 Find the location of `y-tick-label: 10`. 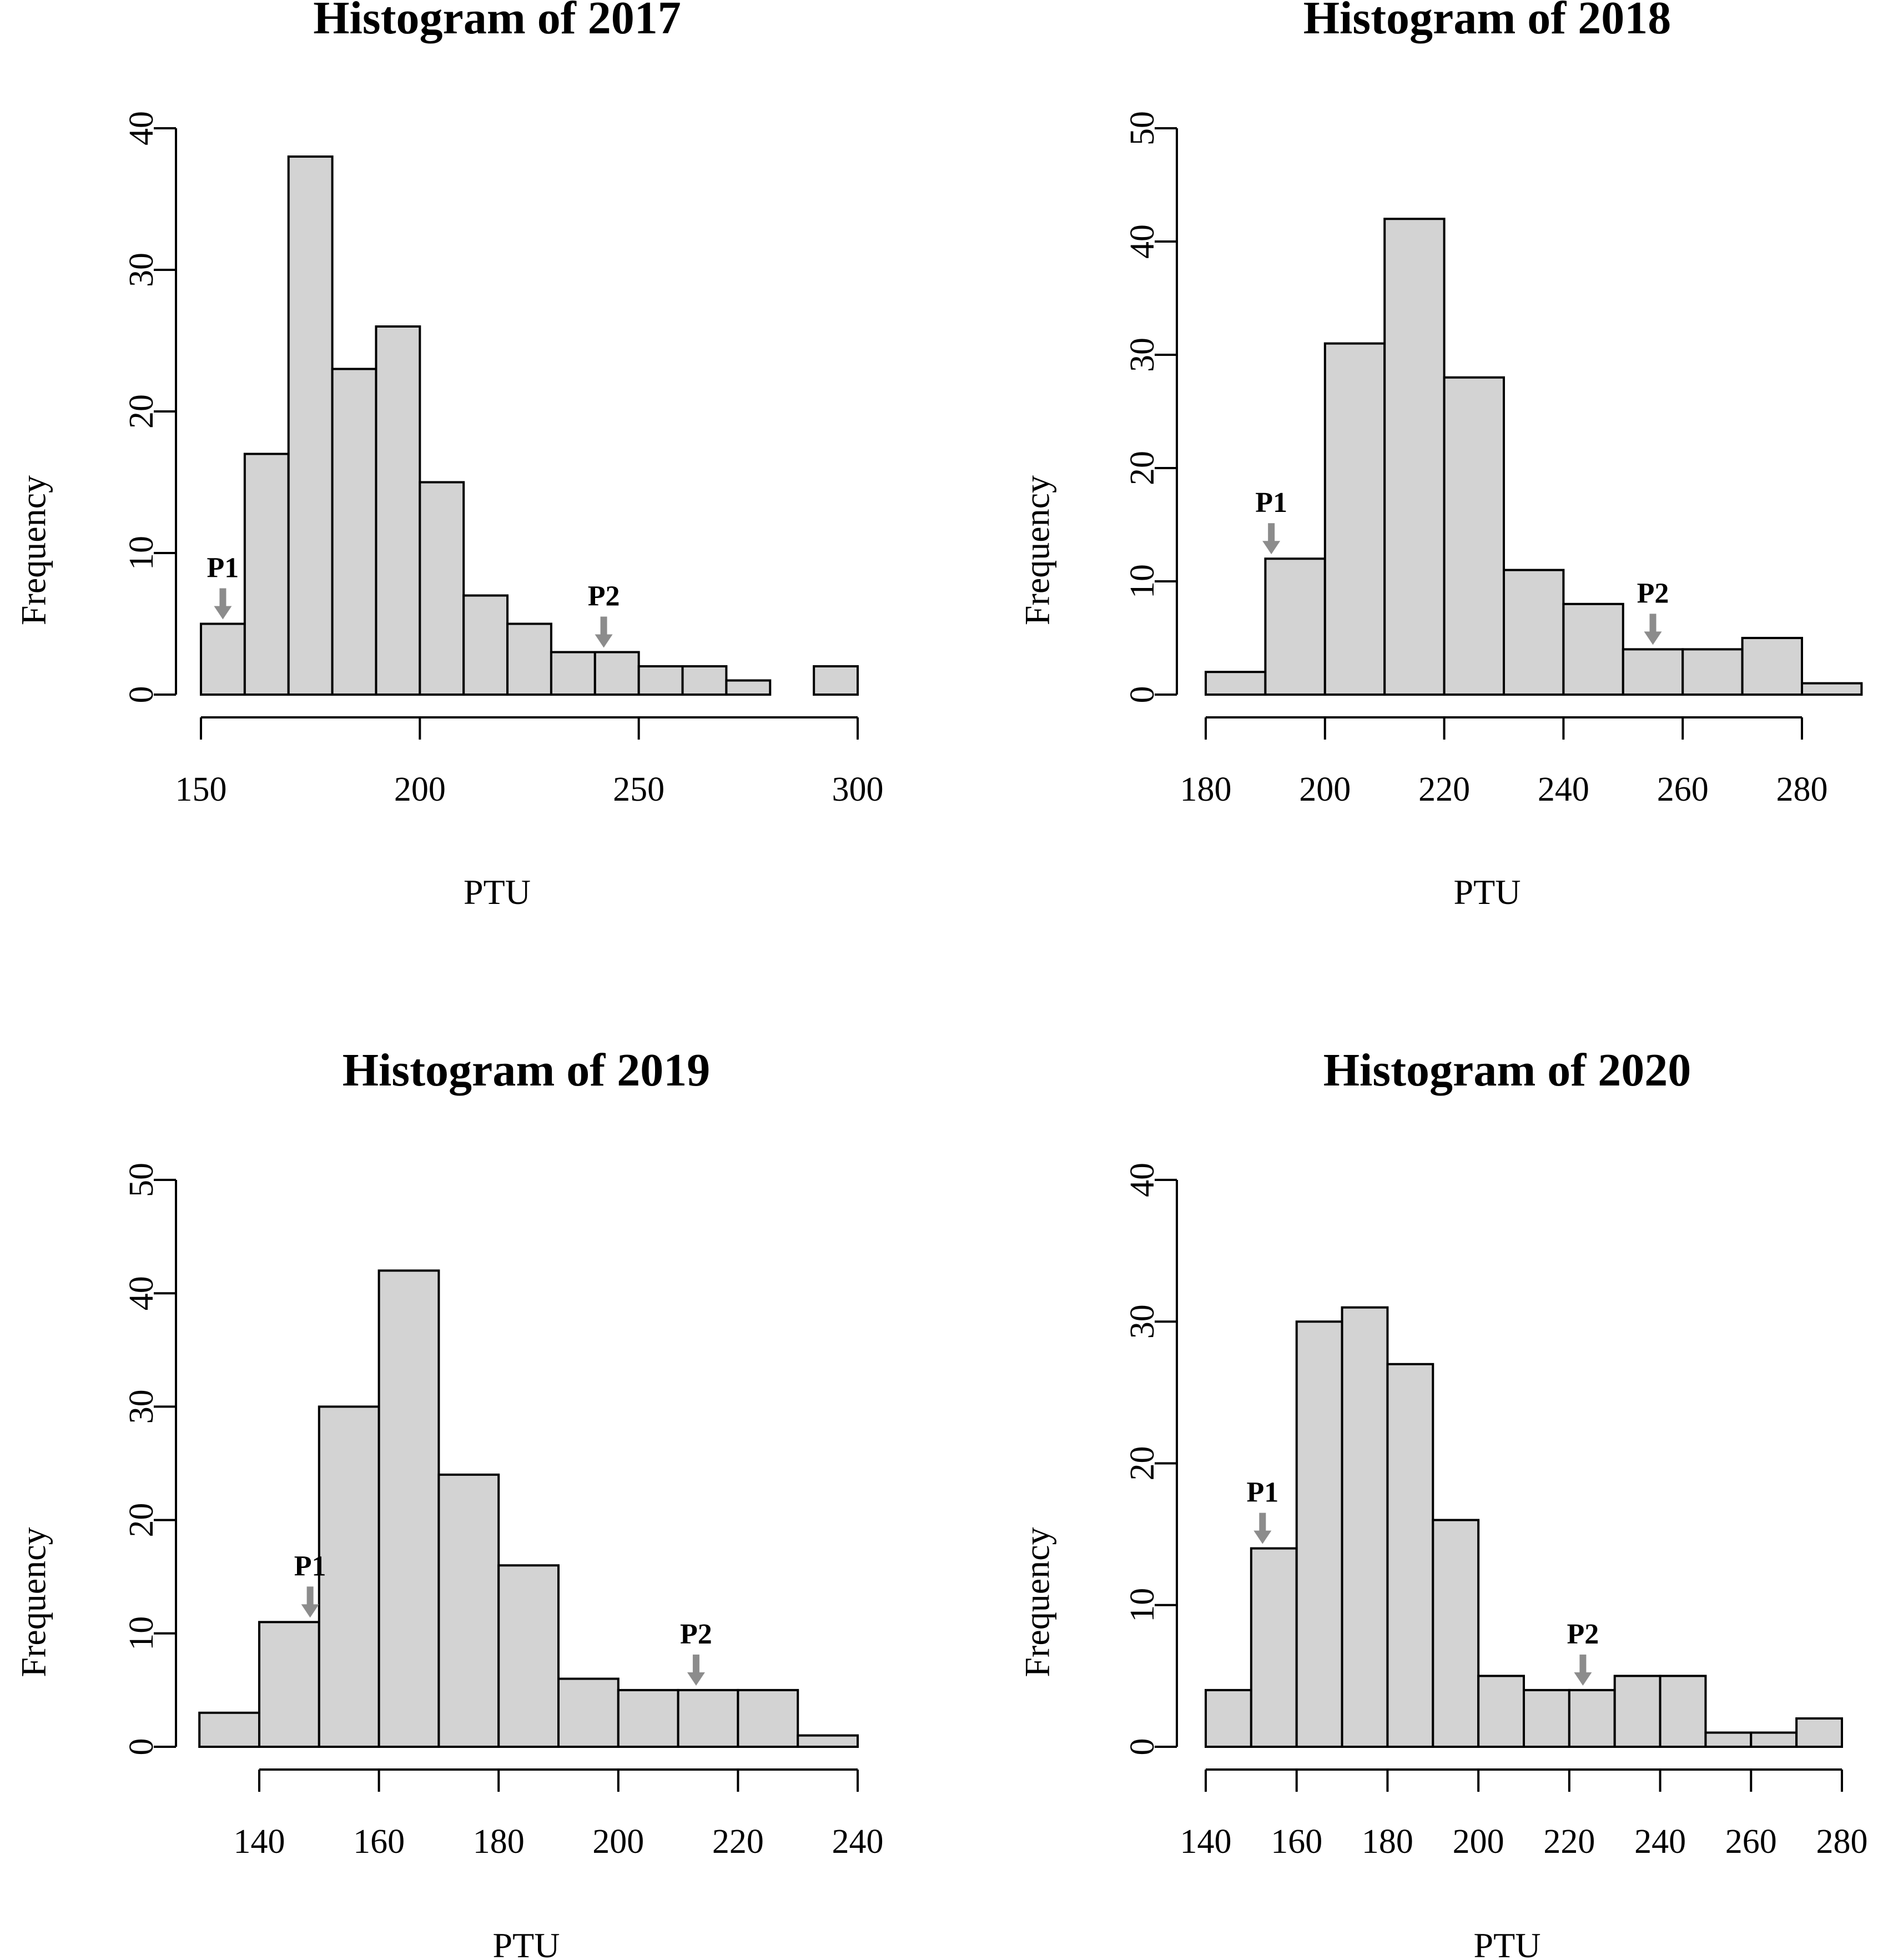

y-tick-label: 10 is located at coordinates (1142, 1605).